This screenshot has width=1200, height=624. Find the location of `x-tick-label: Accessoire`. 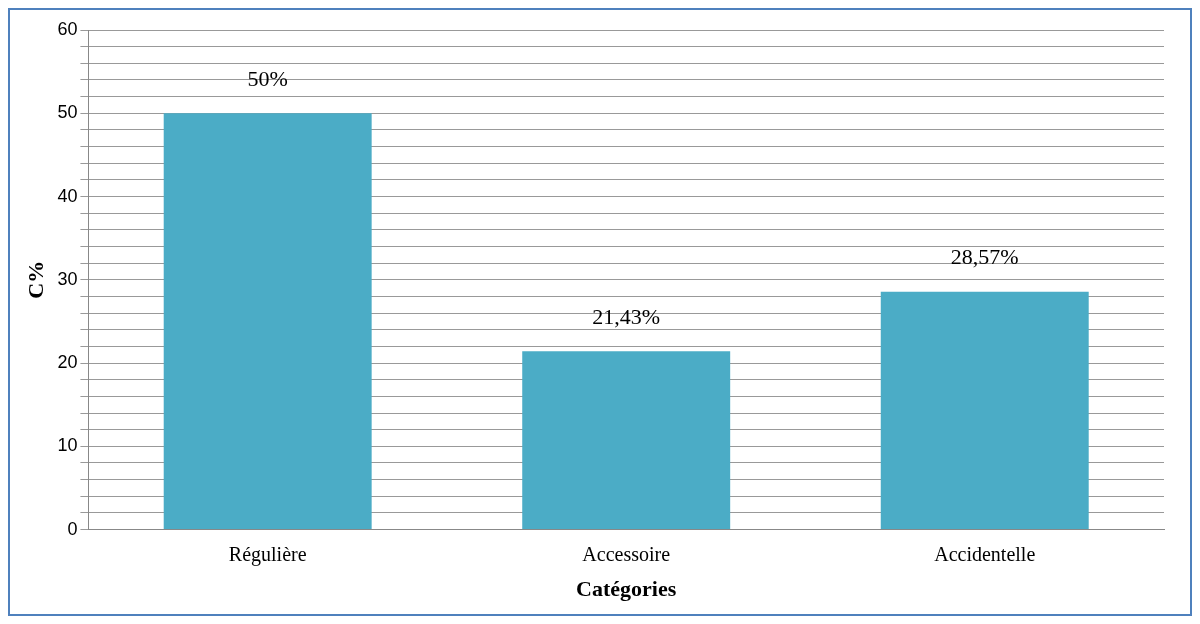

x-tick-label: Accessoire is located at coordinates (626, 553).